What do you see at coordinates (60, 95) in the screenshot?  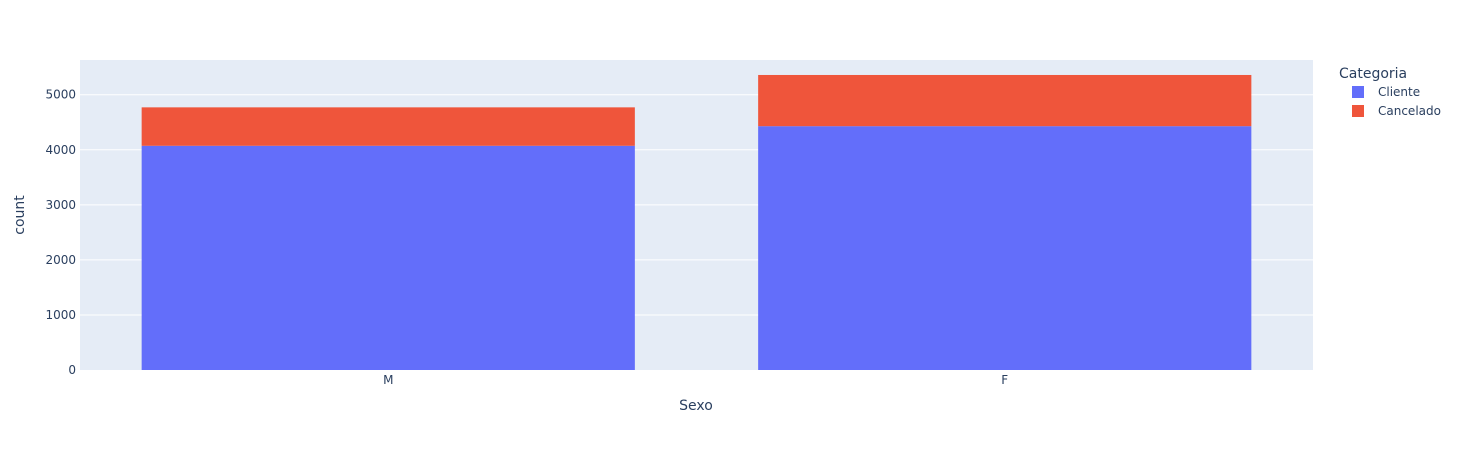 I see `y-tick-label: 5000` at bounding box center [60, 95].